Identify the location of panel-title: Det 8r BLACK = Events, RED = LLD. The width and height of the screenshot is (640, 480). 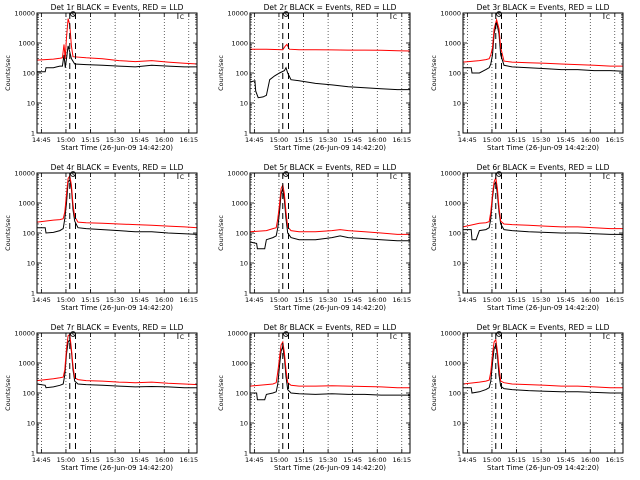
(330, 327).